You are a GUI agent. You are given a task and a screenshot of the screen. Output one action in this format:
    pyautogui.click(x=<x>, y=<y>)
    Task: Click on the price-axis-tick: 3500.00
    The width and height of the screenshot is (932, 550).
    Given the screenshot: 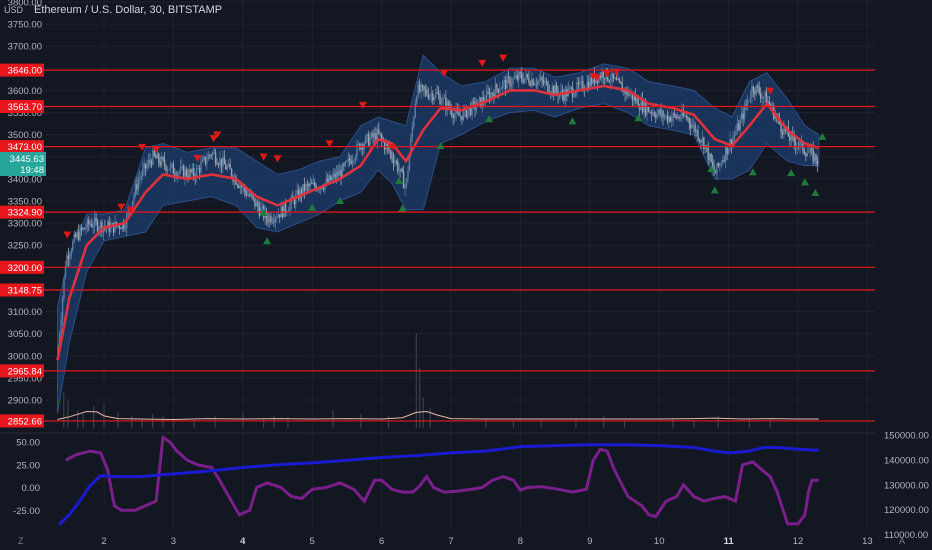 What is the action you would take?
    pyautogui.click(x=25, y=135)
    